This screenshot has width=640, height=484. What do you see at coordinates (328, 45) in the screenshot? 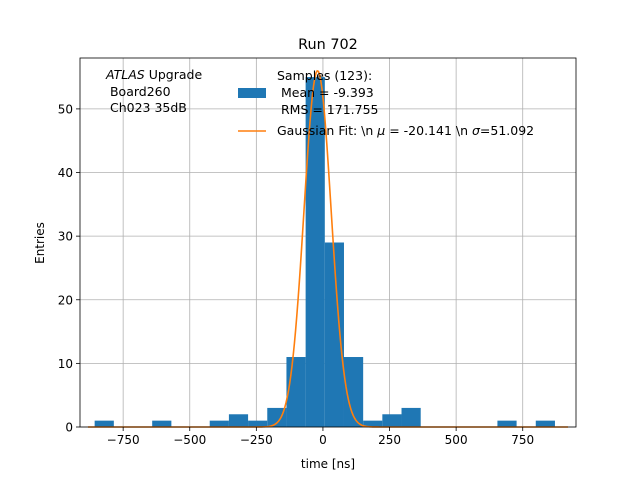
I see `chart-title: Run 702` at bounding box center [328, 45].